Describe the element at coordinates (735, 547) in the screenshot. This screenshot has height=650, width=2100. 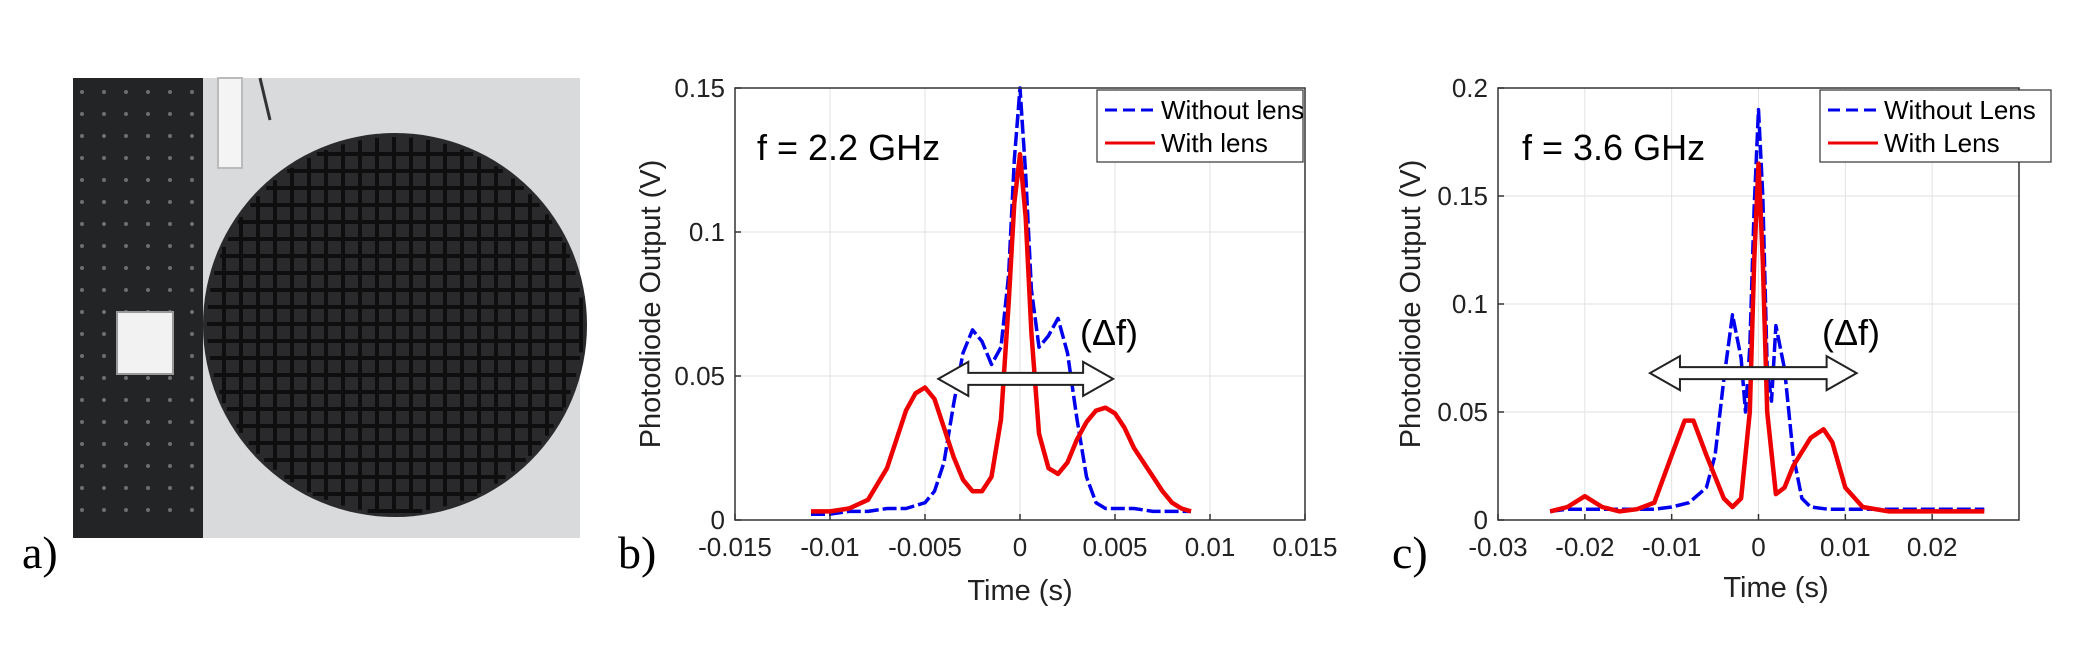
I see `x-tick-label: -0.015` at that location.